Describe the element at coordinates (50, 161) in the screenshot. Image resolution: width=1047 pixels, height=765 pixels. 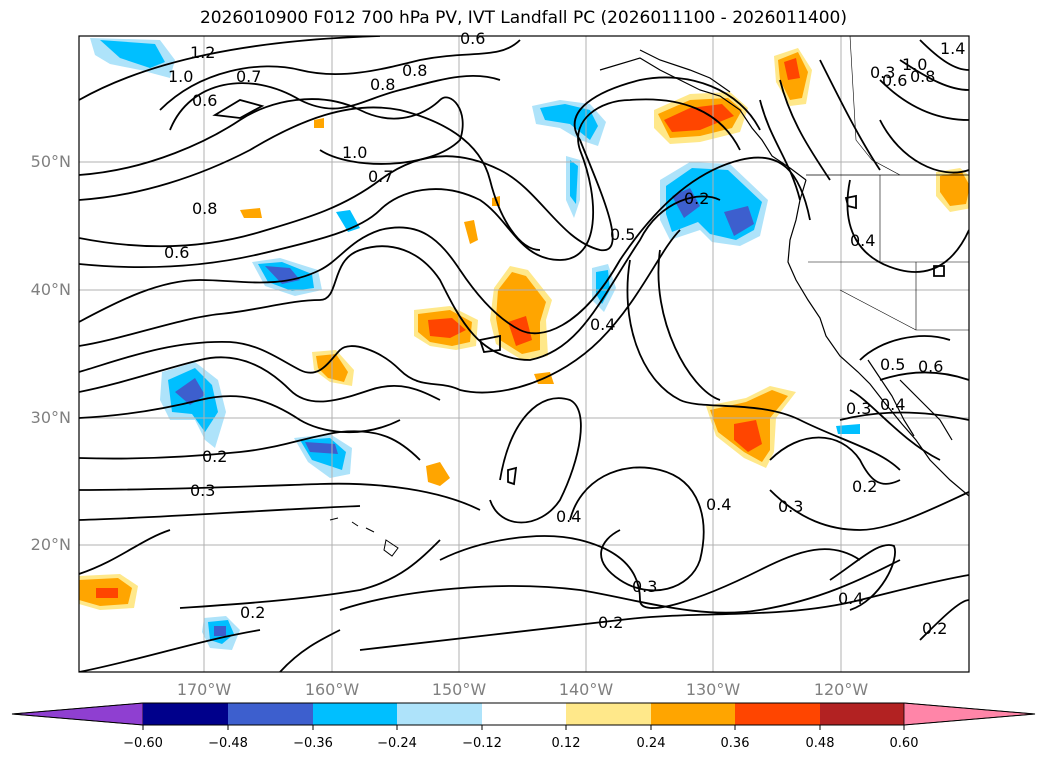
I see `lat-label-50n: 50°N` at that location.